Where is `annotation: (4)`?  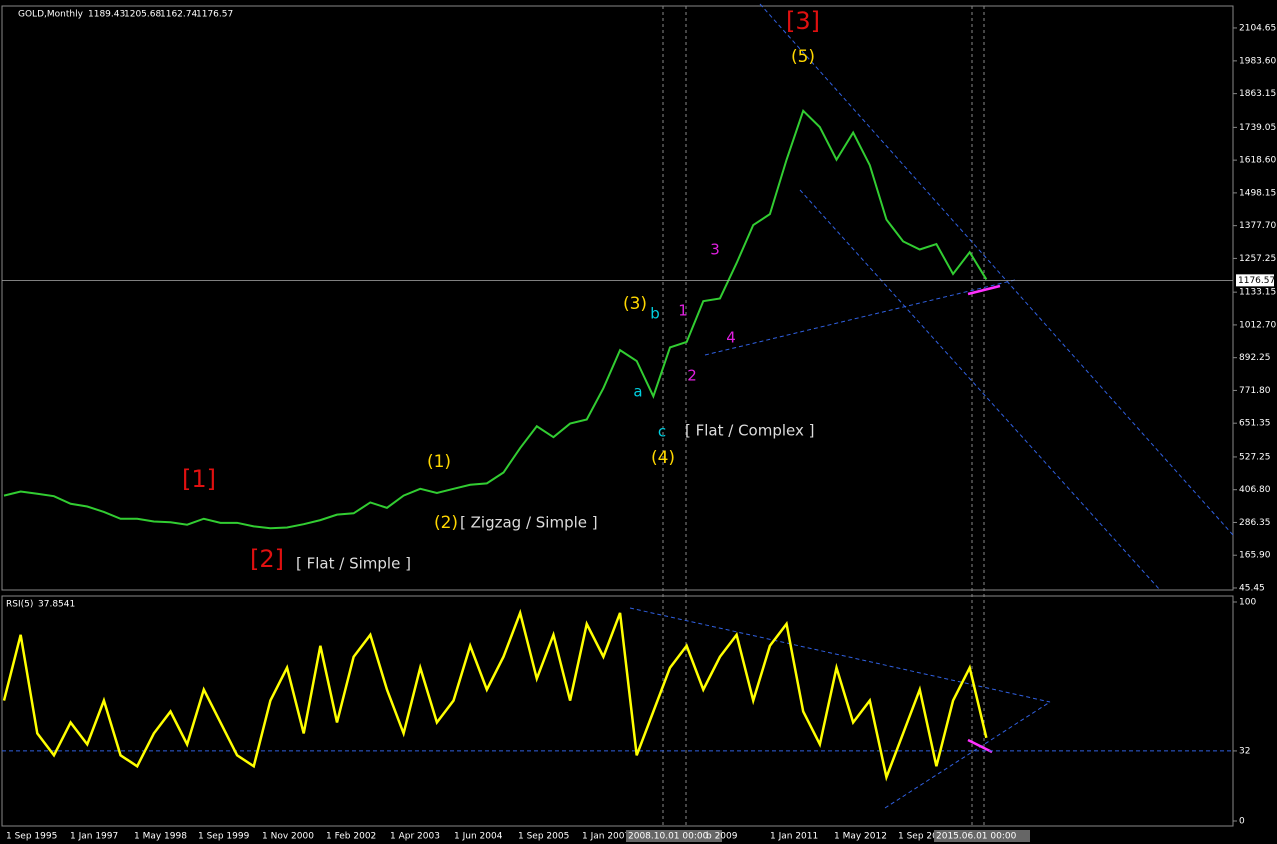 annotation: (4) is located at coordinates (663, 458).